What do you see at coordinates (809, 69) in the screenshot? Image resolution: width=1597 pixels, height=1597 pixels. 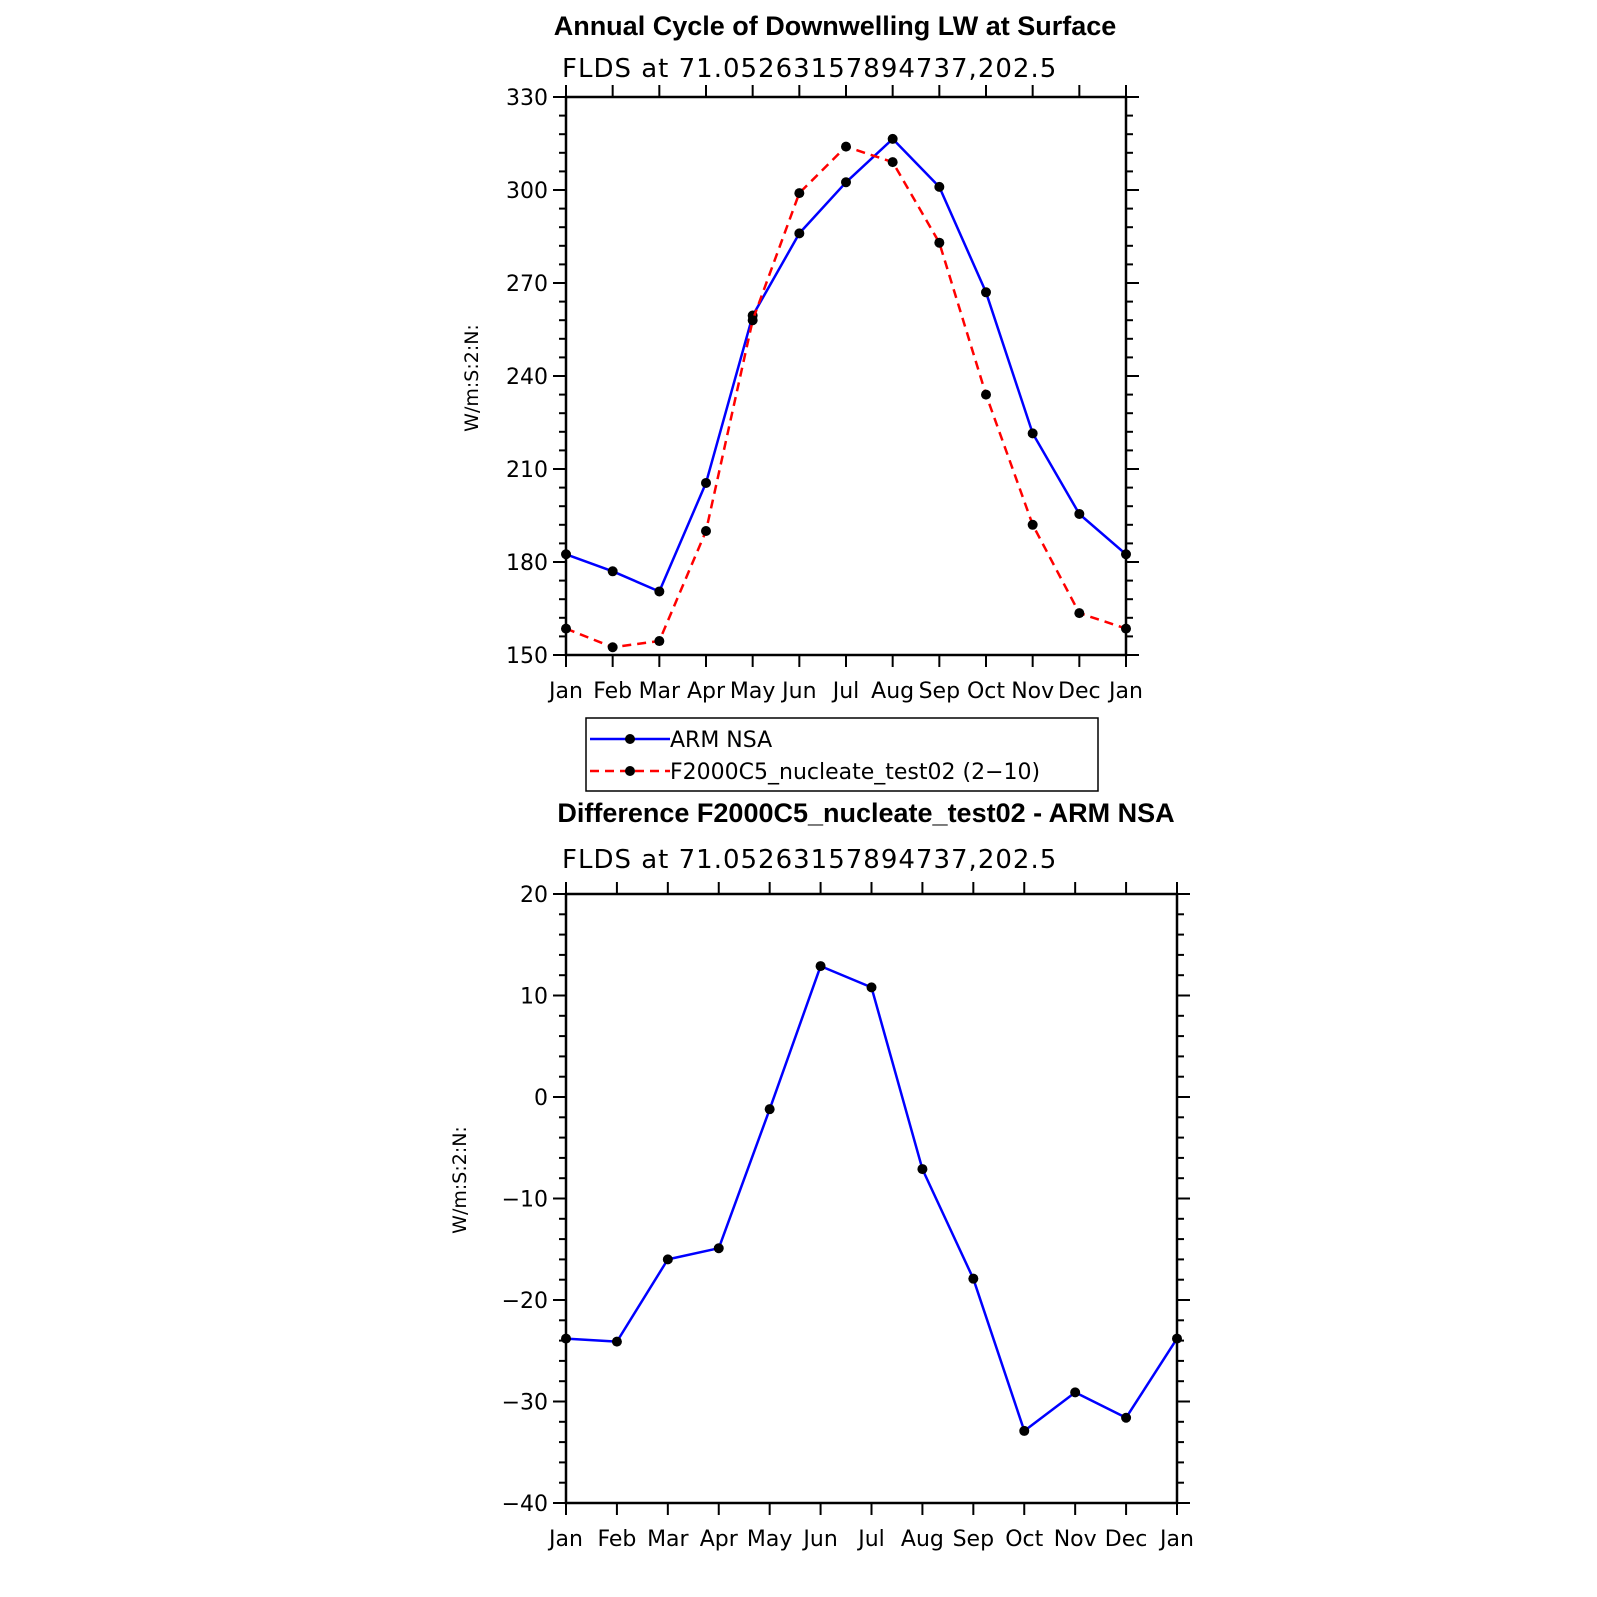 I see `top-chart-subtitle: FLDS at 71.05263157894737,202.5` at bounding box center [809, 69].